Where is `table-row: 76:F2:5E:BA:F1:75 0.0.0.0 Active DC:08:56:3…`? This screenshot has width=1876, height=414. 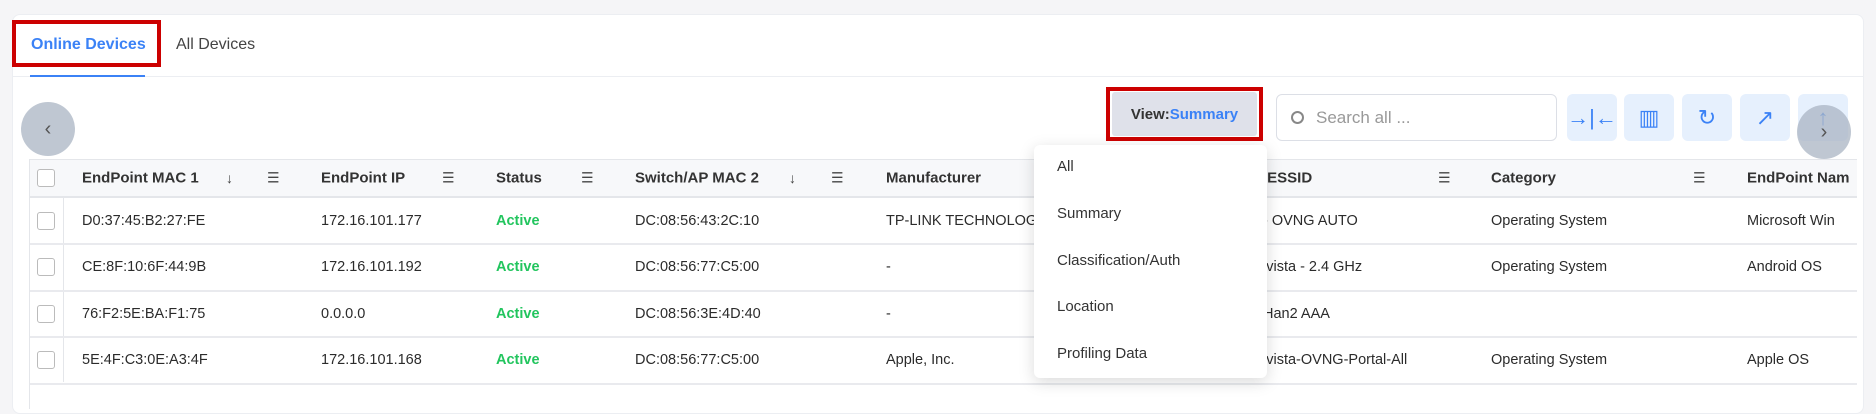 table-row: 76:F2:5E:BA:F1:75 0.0.0.0 Active DC:08:56:3… is located at coordinates (943, 314).